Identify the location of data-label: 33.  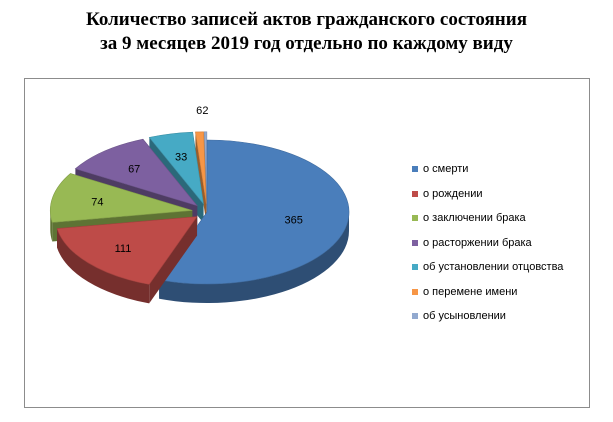
(181, 157).